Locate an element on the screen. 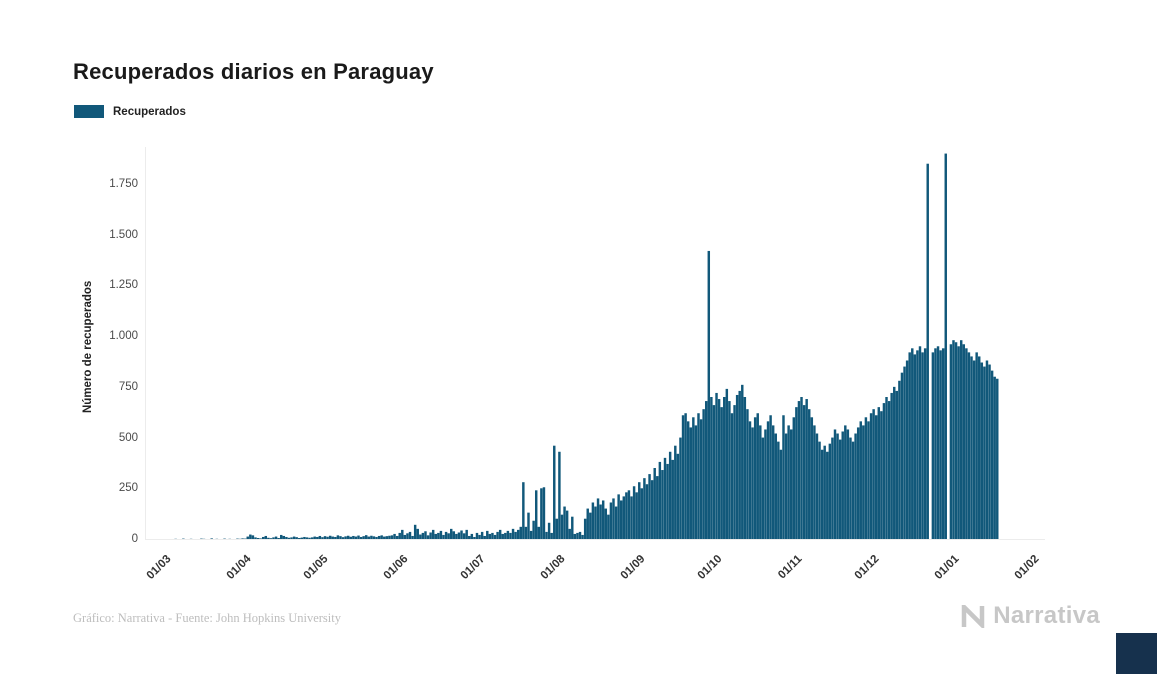 This screenshot has width=1157, height=674. y-axis-tick-label: 1.750 is located at coordinates (123, 184).